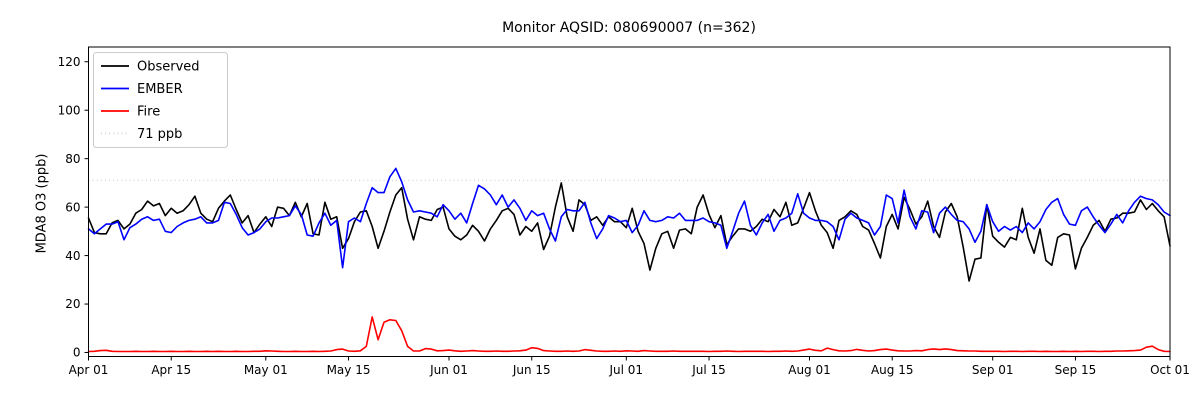 This screenshot has width=1200, height=400. I want to click on legend-item-observed-label: Observed, so click(168, 67).